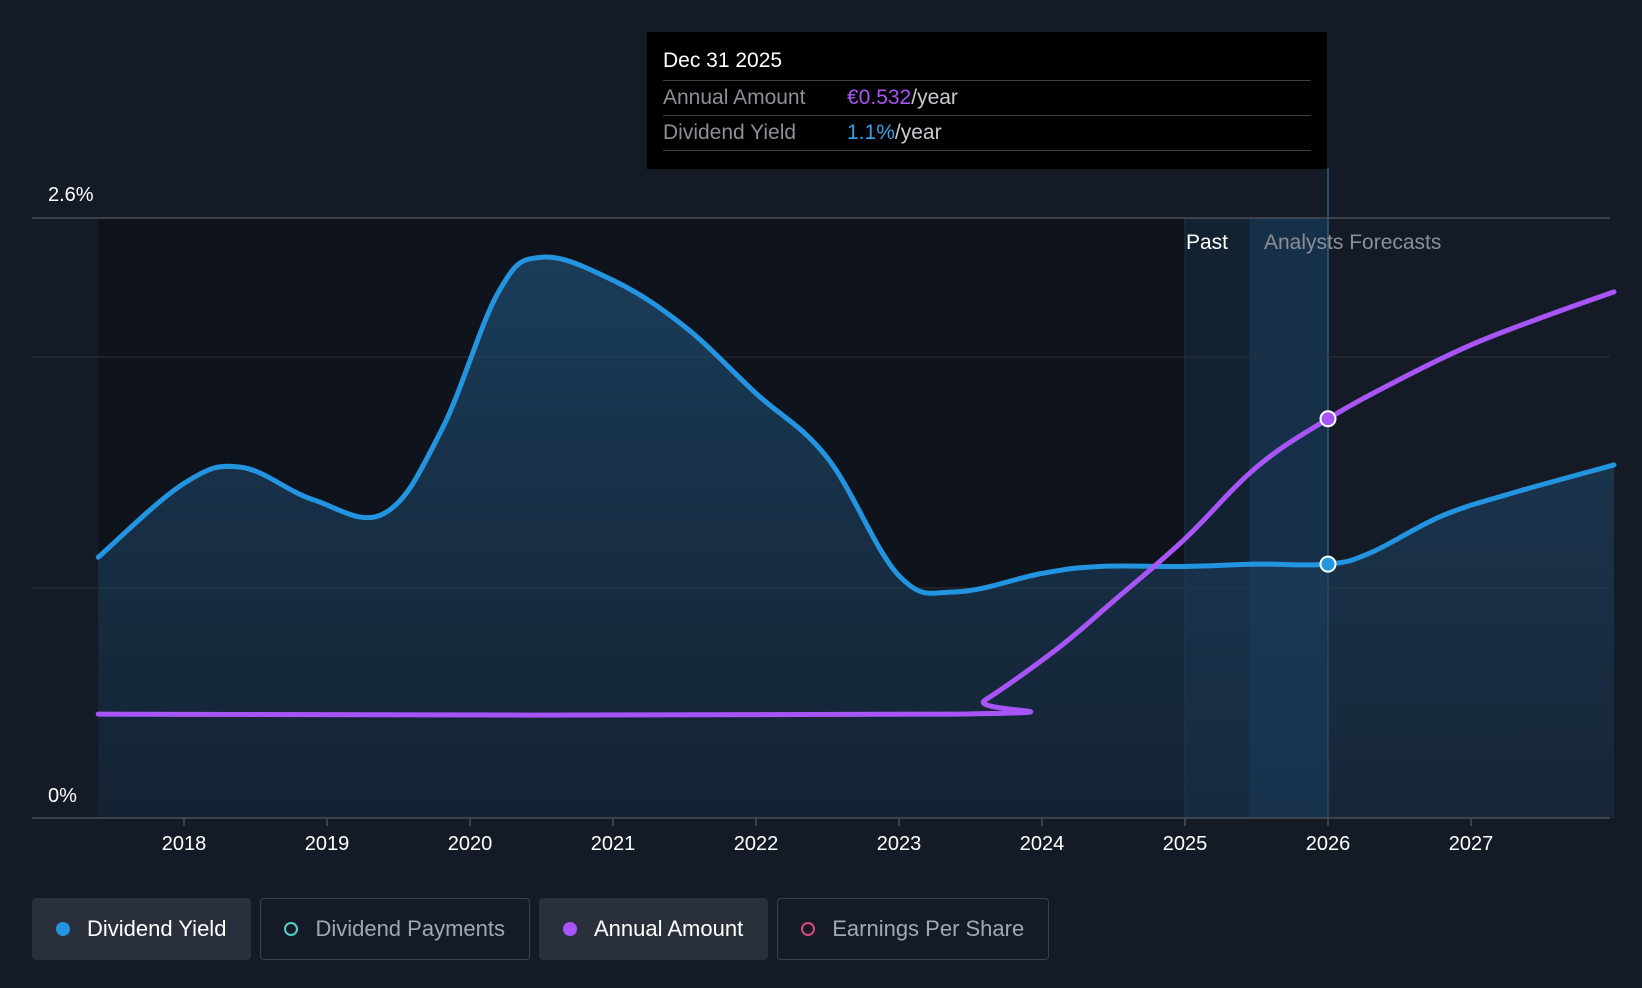  I want to click on legend-label: Annual Amount, so click(668, 928).